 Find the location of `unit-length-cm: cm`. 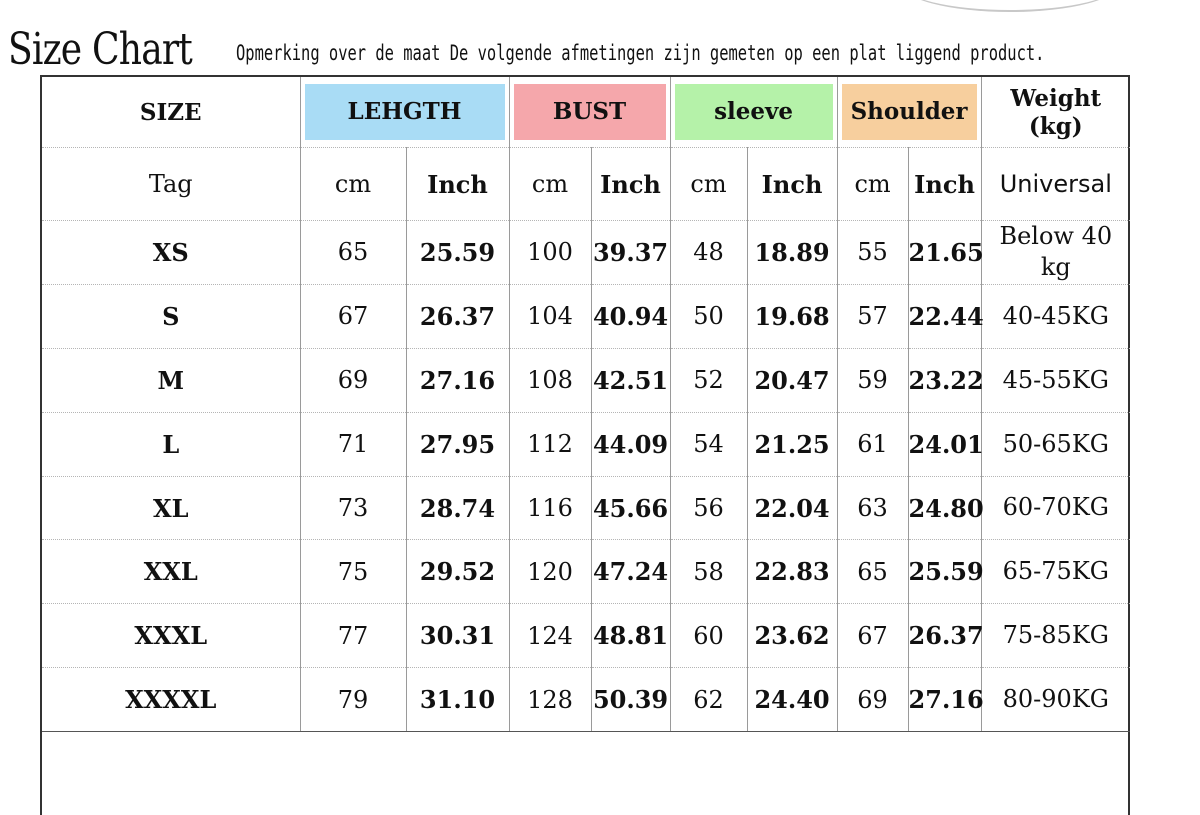

unit-length-cm: cm is located at coordinates (352, 184).